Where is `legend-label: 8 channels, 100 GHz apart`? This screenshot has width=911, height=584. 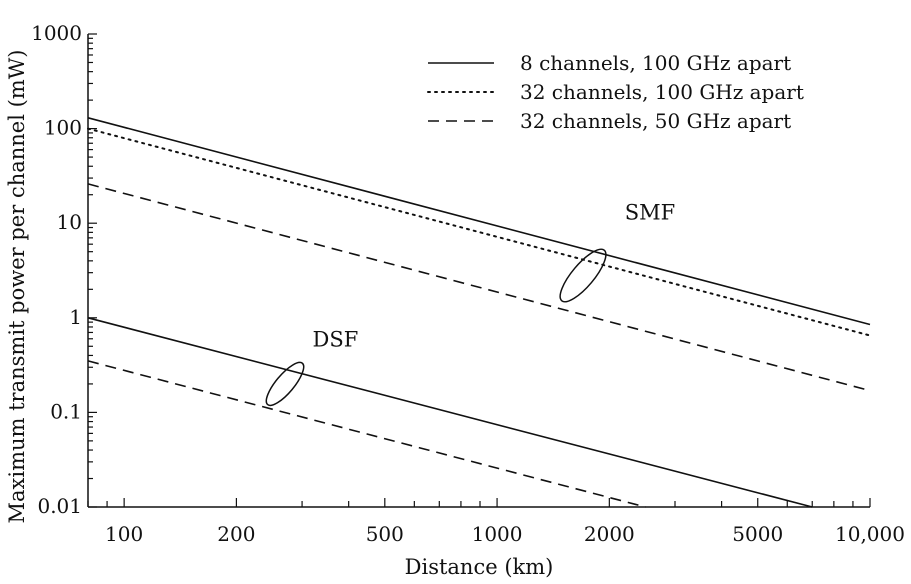
legend-label: 8 channels, 100 GHz apart is located at coordinates (655, 63).